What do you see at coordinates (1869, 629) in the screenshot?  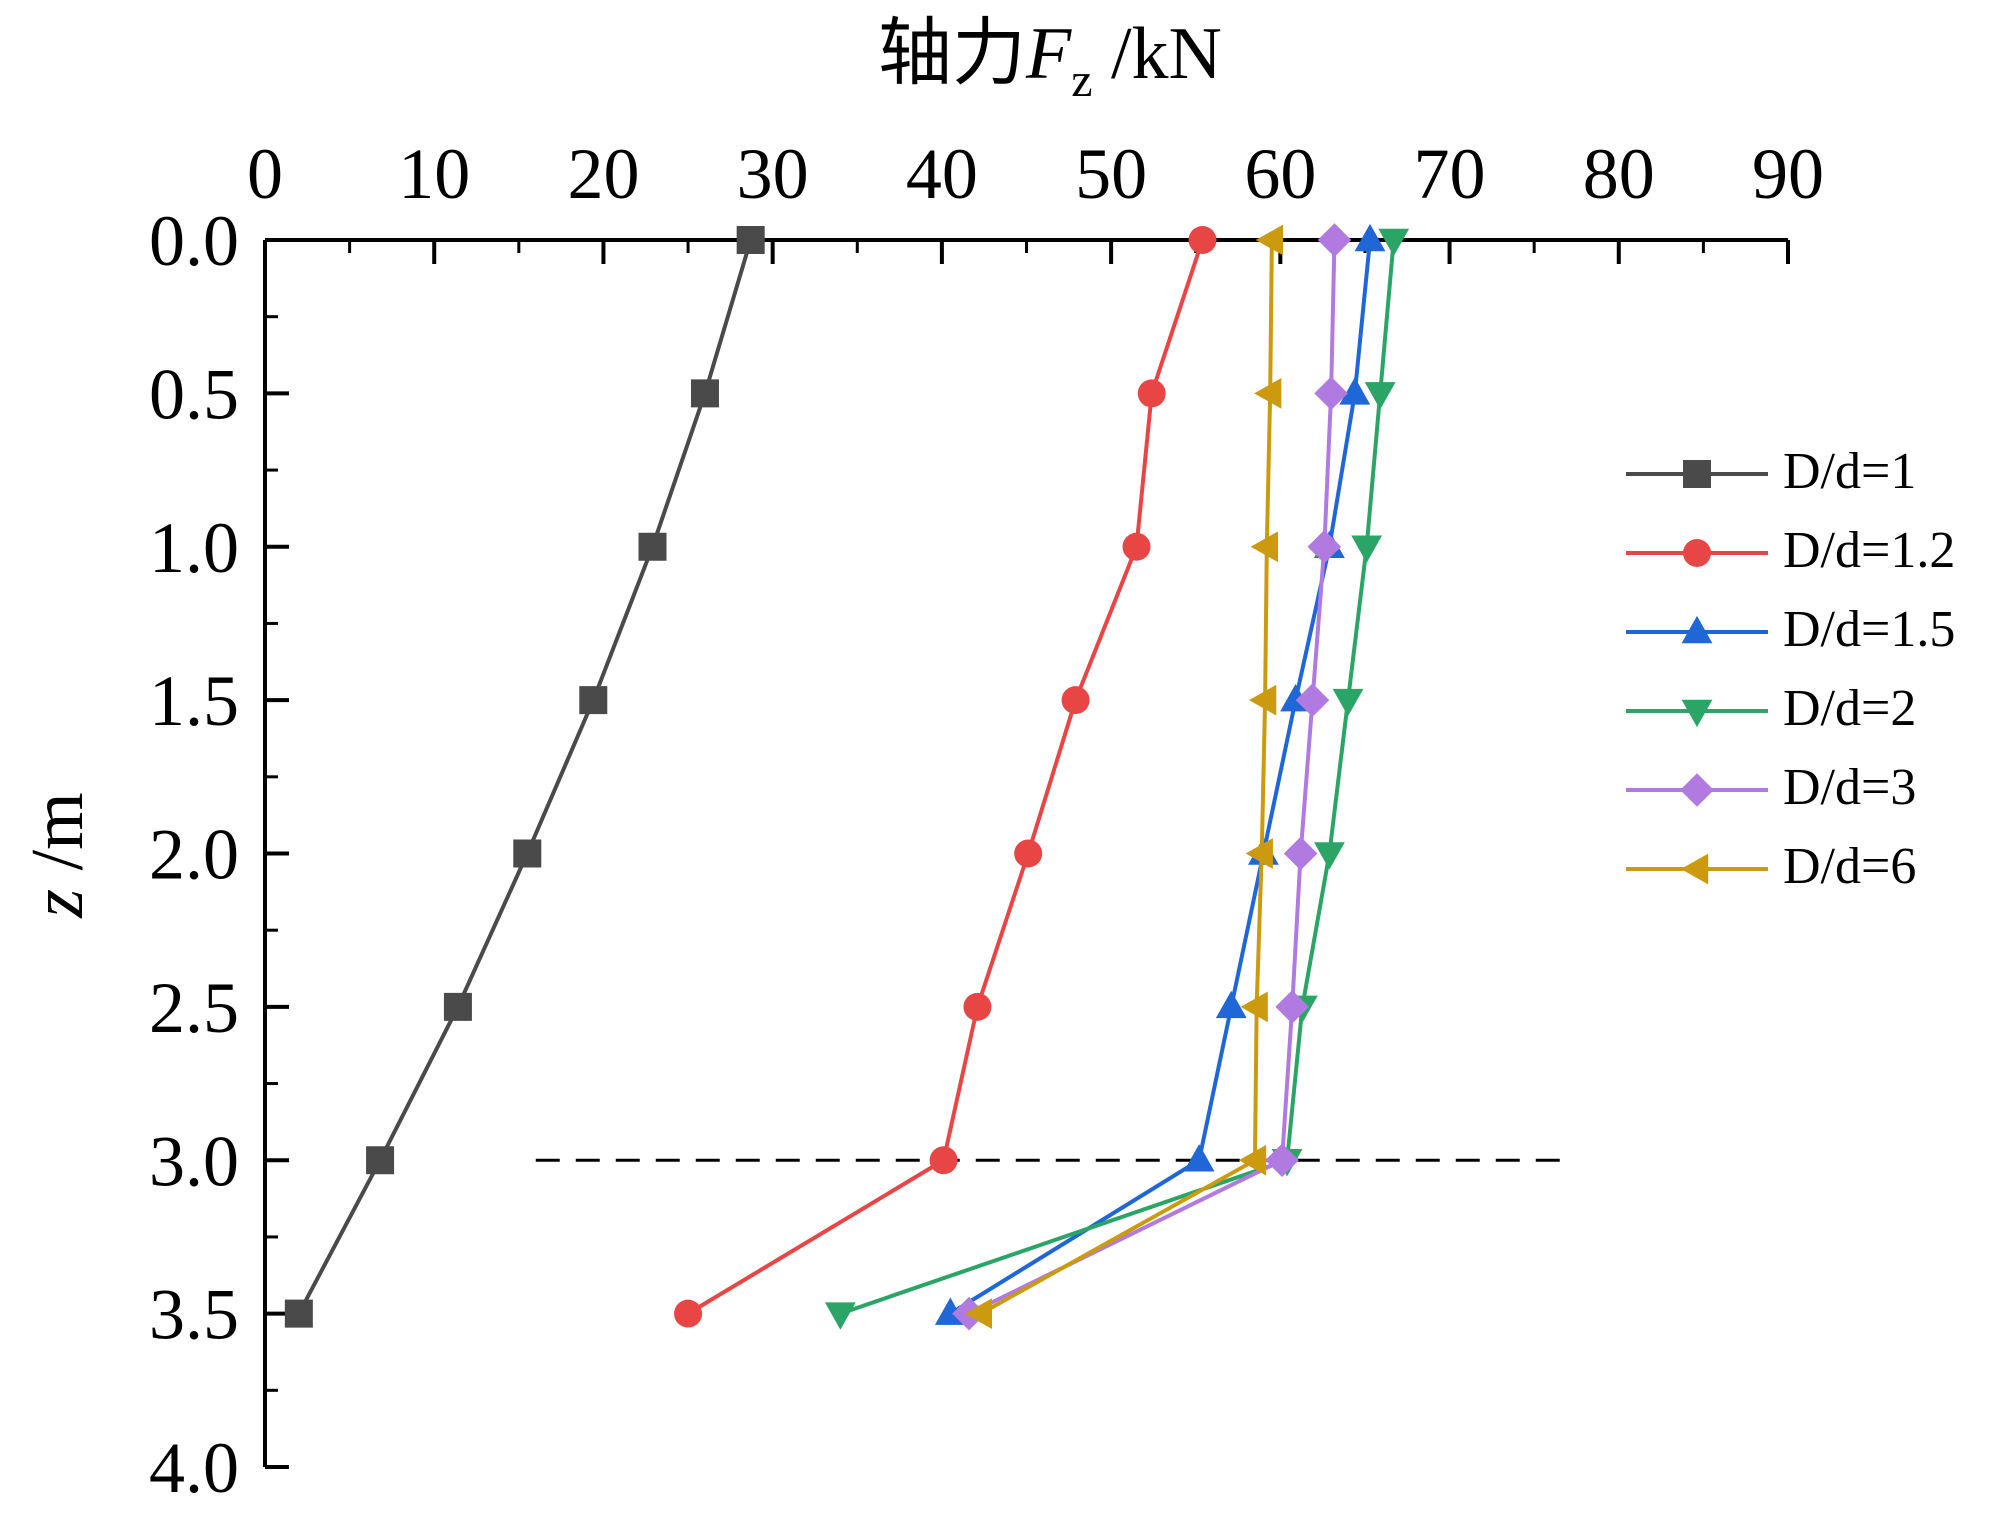 I see `legend-label: D/d=1.5` at bounding box center [1869, 629].